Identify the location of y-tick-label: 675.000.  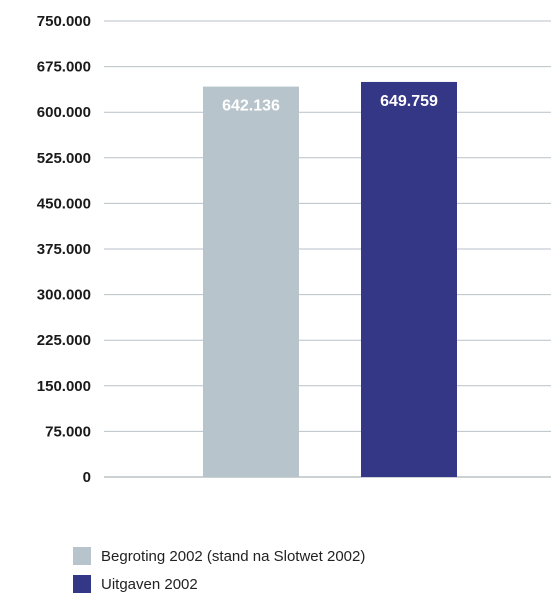
(64, 67).